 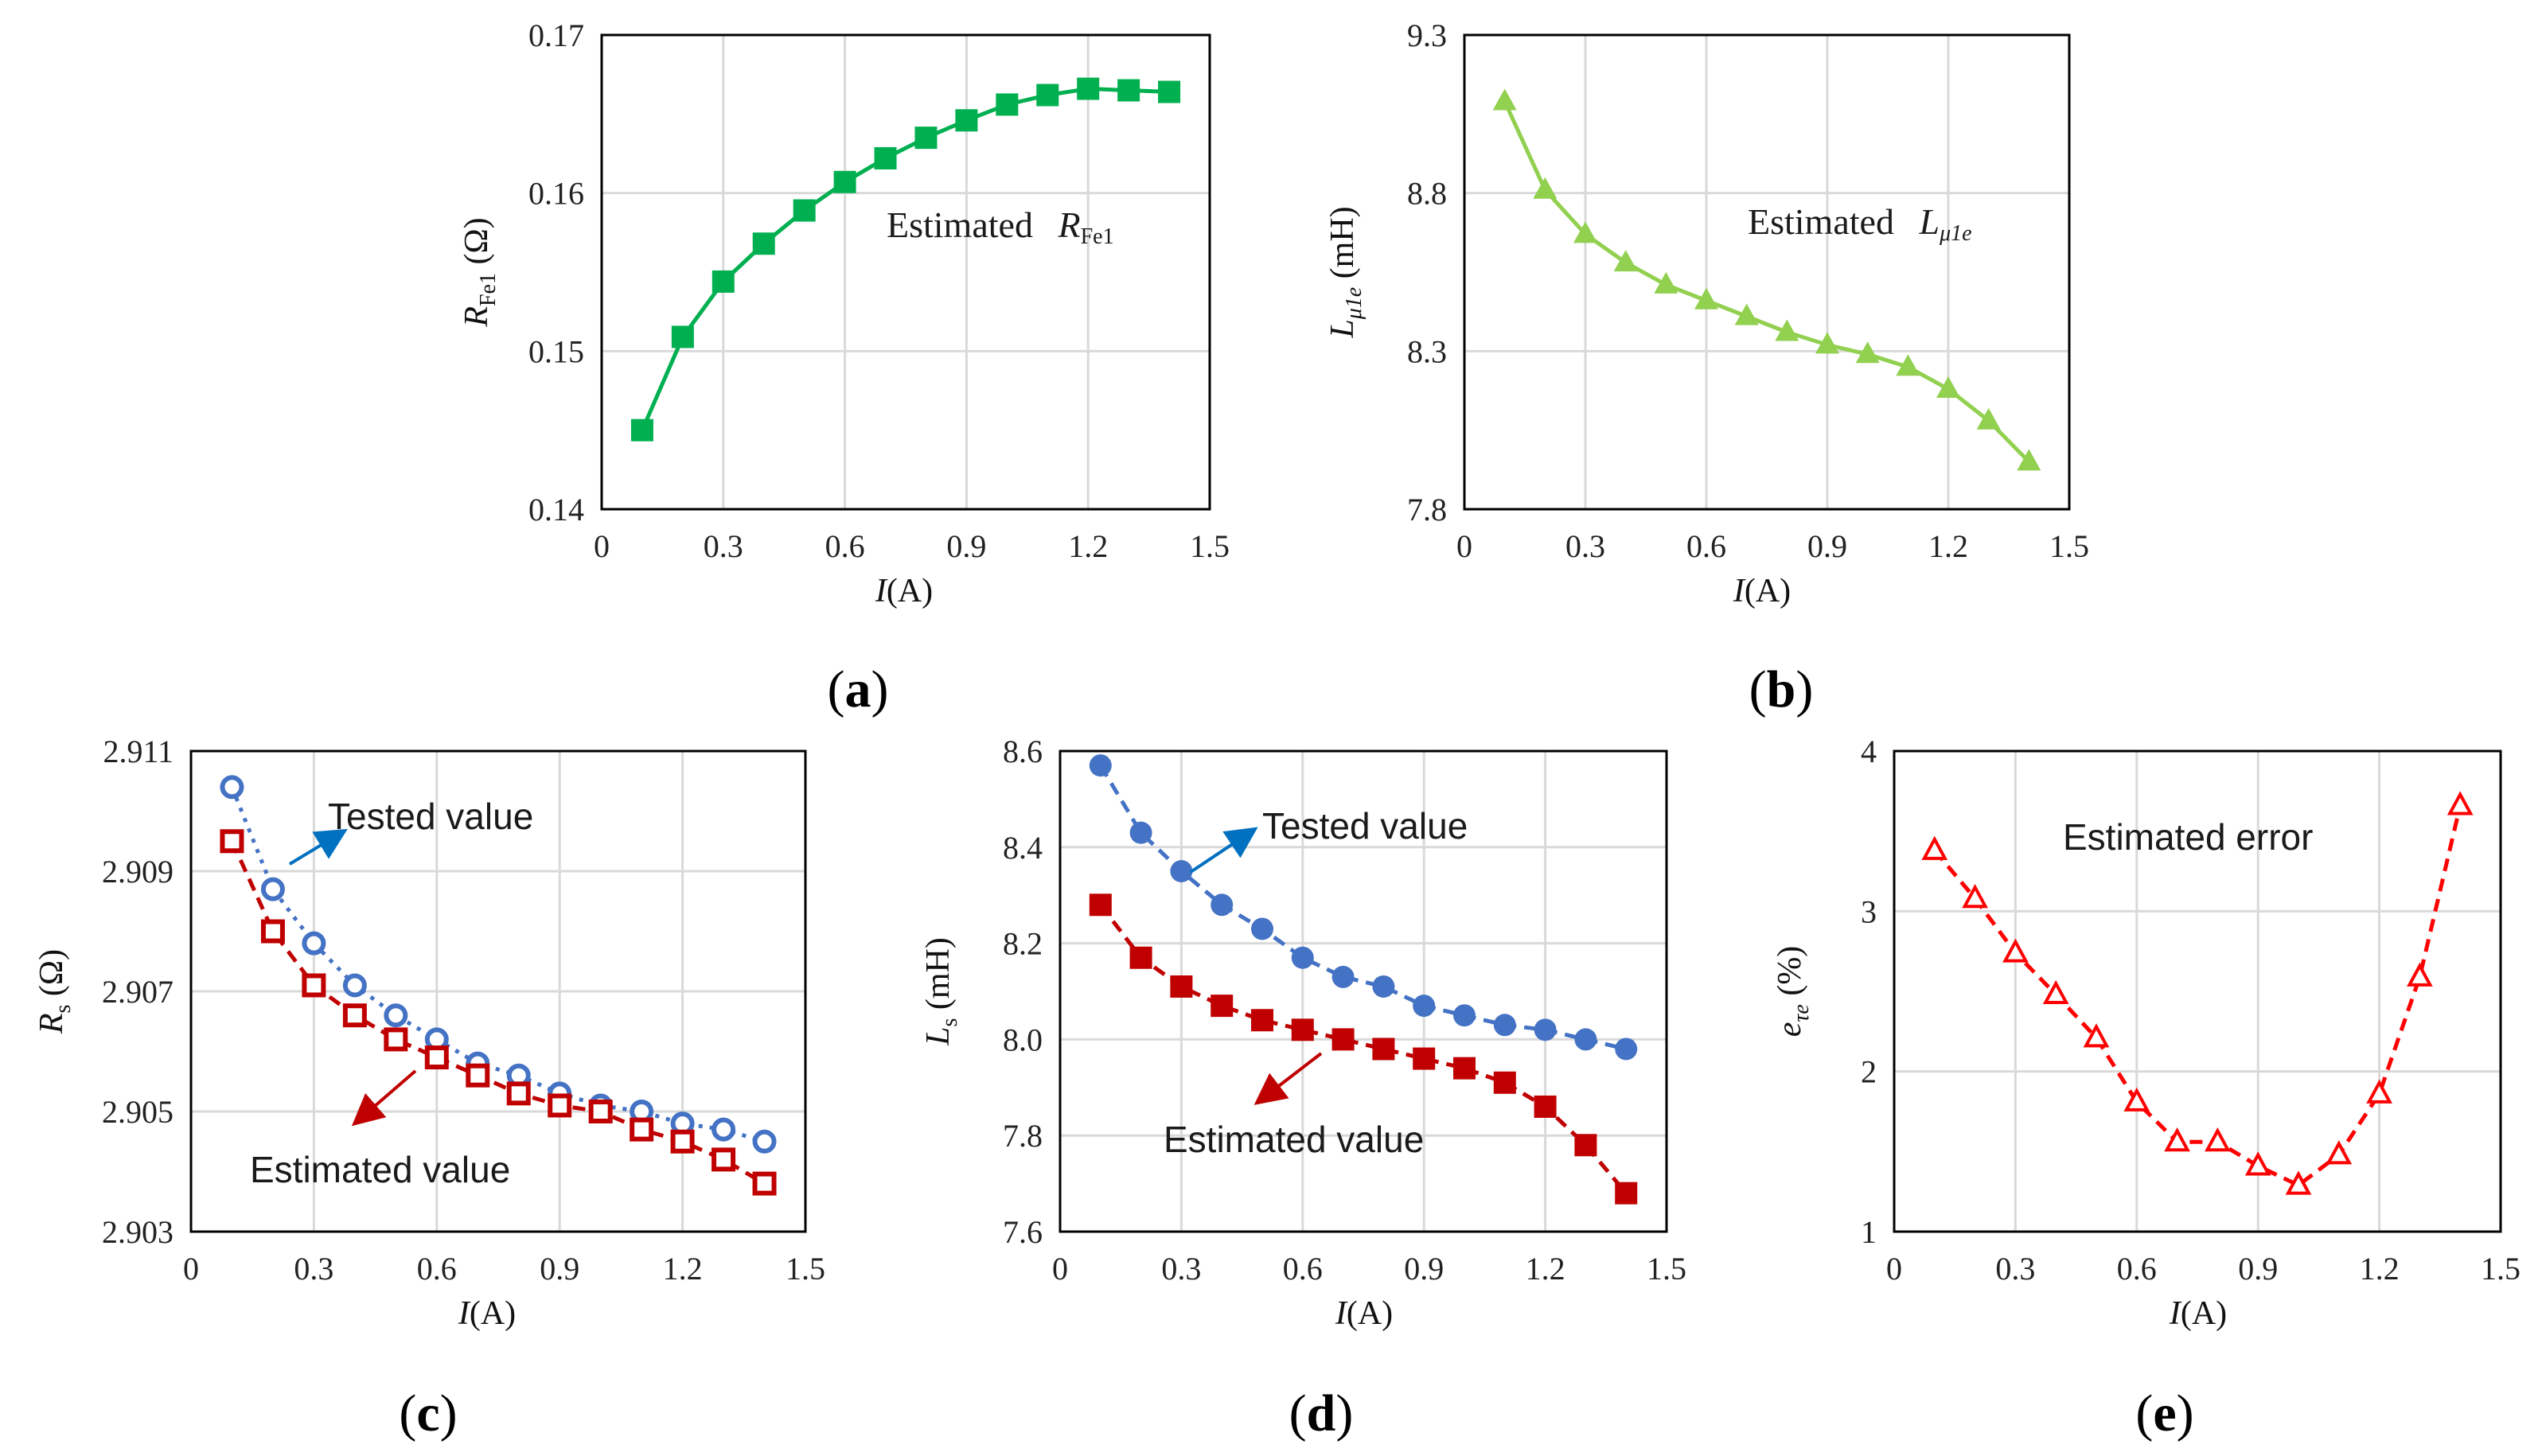 What do you see at coordinates (1023, 1232) in the screenshot?
I see `chart-d-ytick-label: 7.6` at bounding box center [1023, 1232].